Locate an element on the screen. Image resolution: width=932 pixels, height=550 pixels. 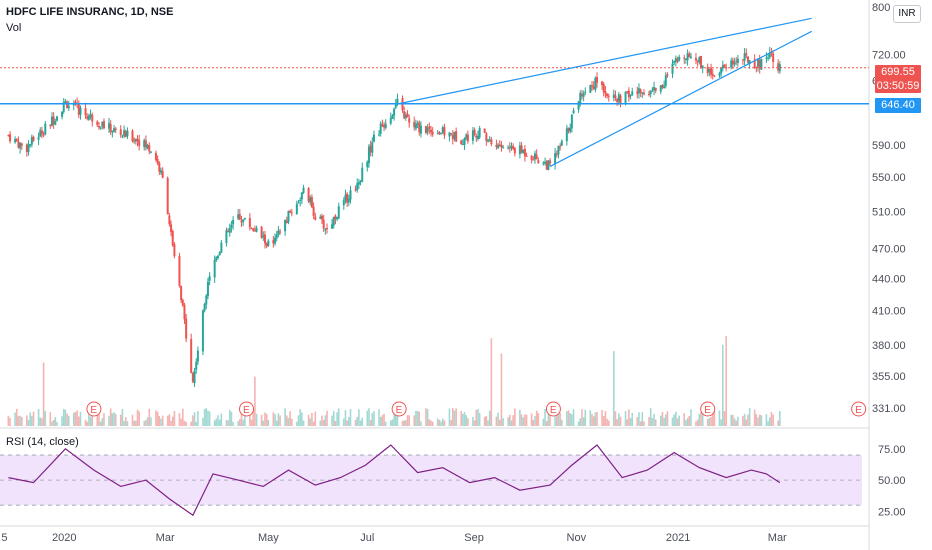
symbol-title: HDFC LIFE INSURANC, 1D, NSE is located at coordinates (90, 12).